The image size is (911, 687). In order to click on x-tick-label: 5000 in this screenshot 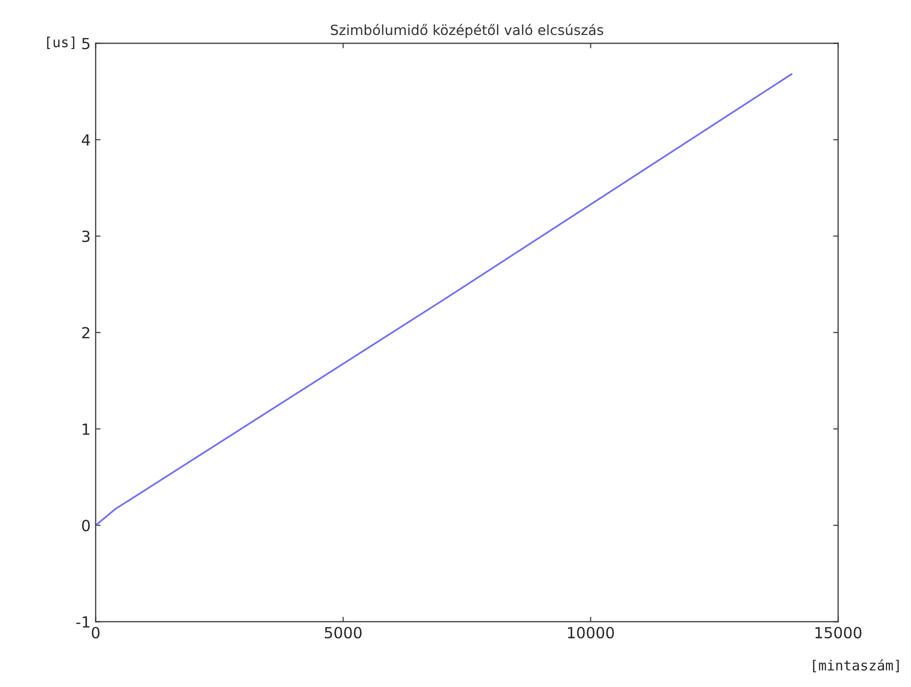, I will do `click(343, 632)`.